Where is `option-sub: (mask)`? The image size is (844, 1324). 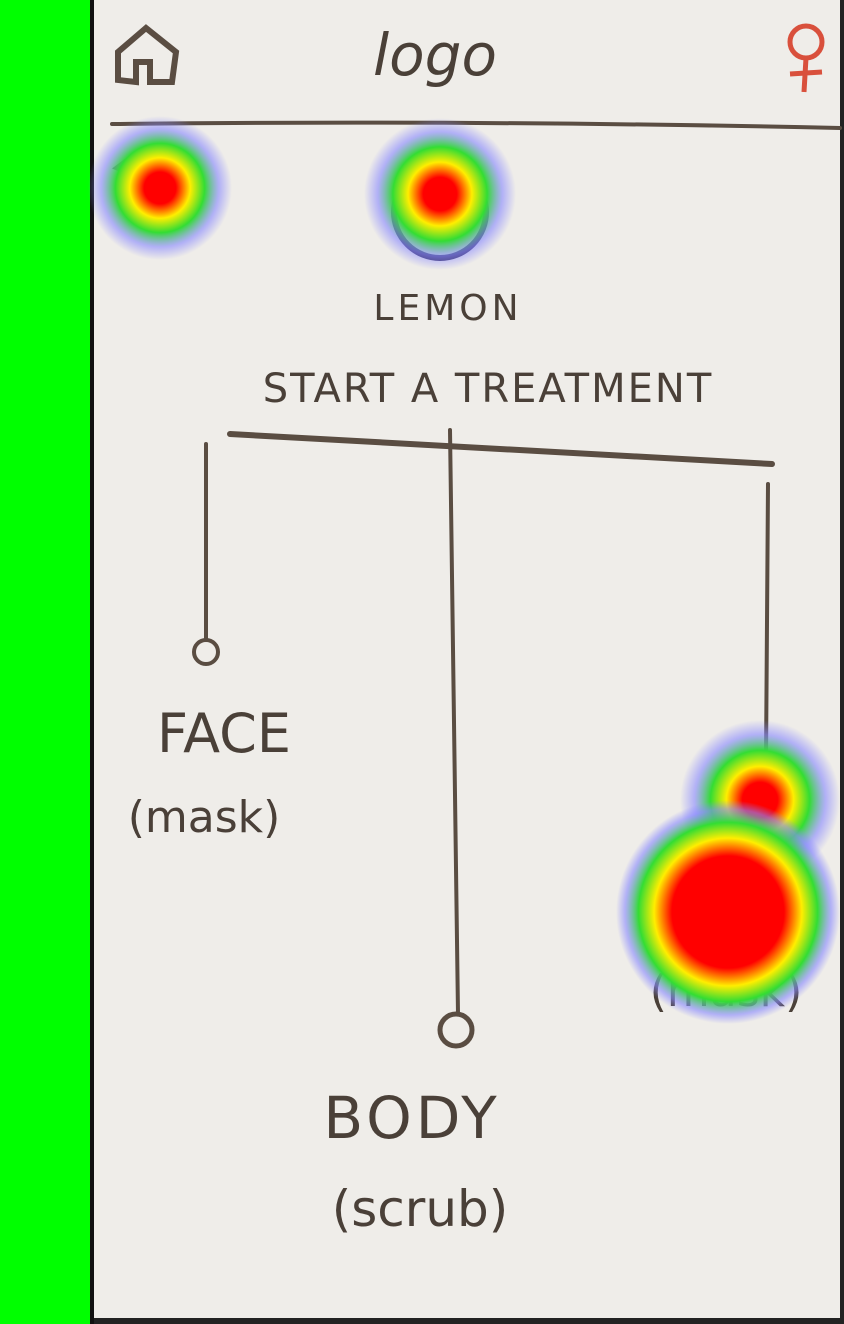 option-sub: (mask) is located at coordinates (204, 817).